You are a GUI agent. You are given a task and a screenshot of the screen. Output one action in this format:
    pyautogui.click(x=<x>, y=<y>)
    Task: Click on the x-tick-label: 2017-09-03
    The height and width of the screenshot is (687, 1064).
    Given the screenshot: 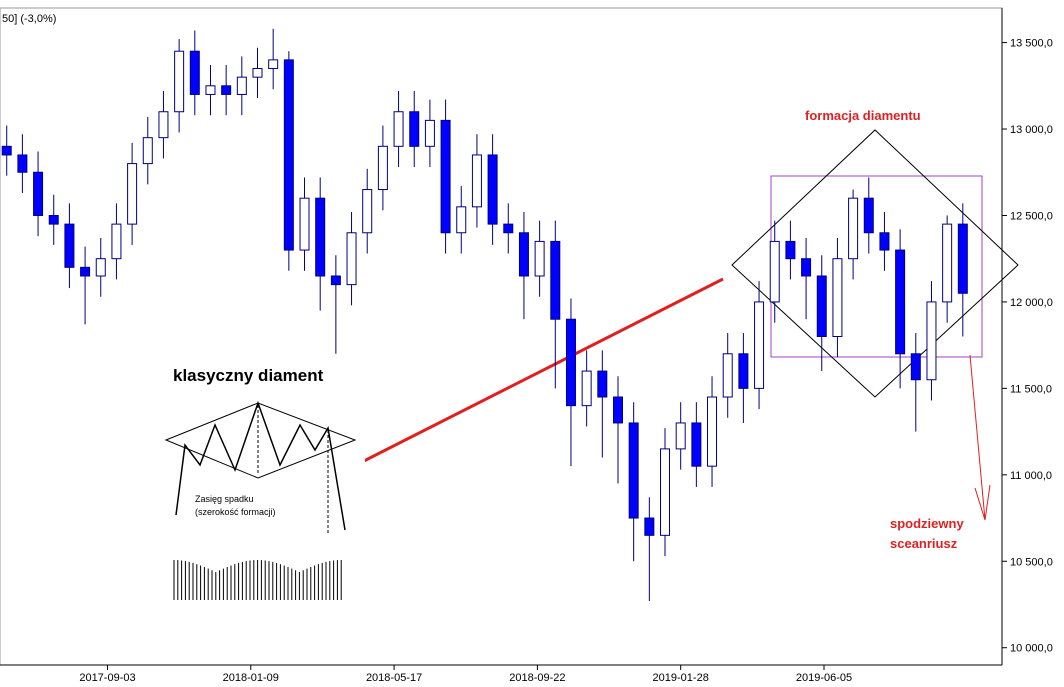 What is the action you would take?
    pyautogui.click(x=107, y=678)
    